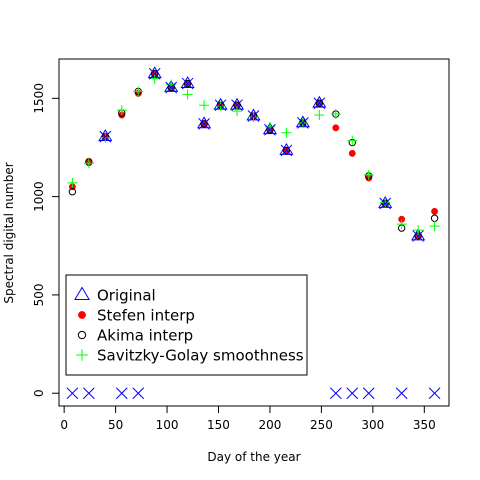 The width and height of the screenshot is (480, 480). Describe the element at coordinates (253, 457) in the screenshot. I see `x-axis-label: Day of the year` at that location.